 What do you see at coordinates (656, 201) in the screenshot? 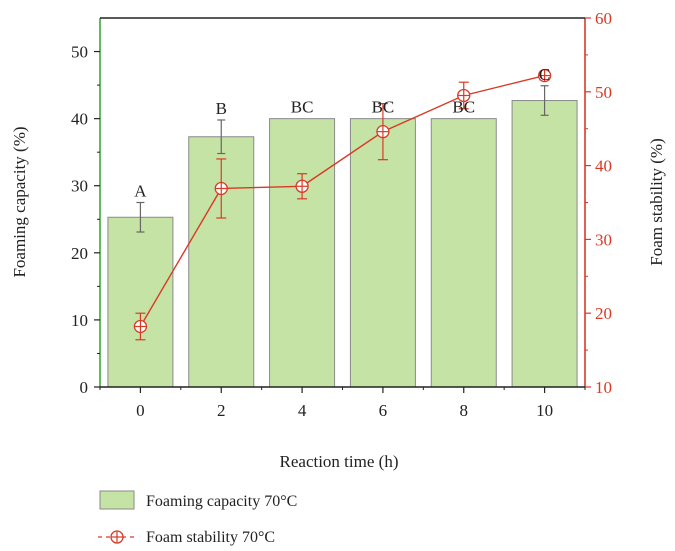
I see `y2-axis-label: Foam stability (%)` at bounding box center [656, 201].